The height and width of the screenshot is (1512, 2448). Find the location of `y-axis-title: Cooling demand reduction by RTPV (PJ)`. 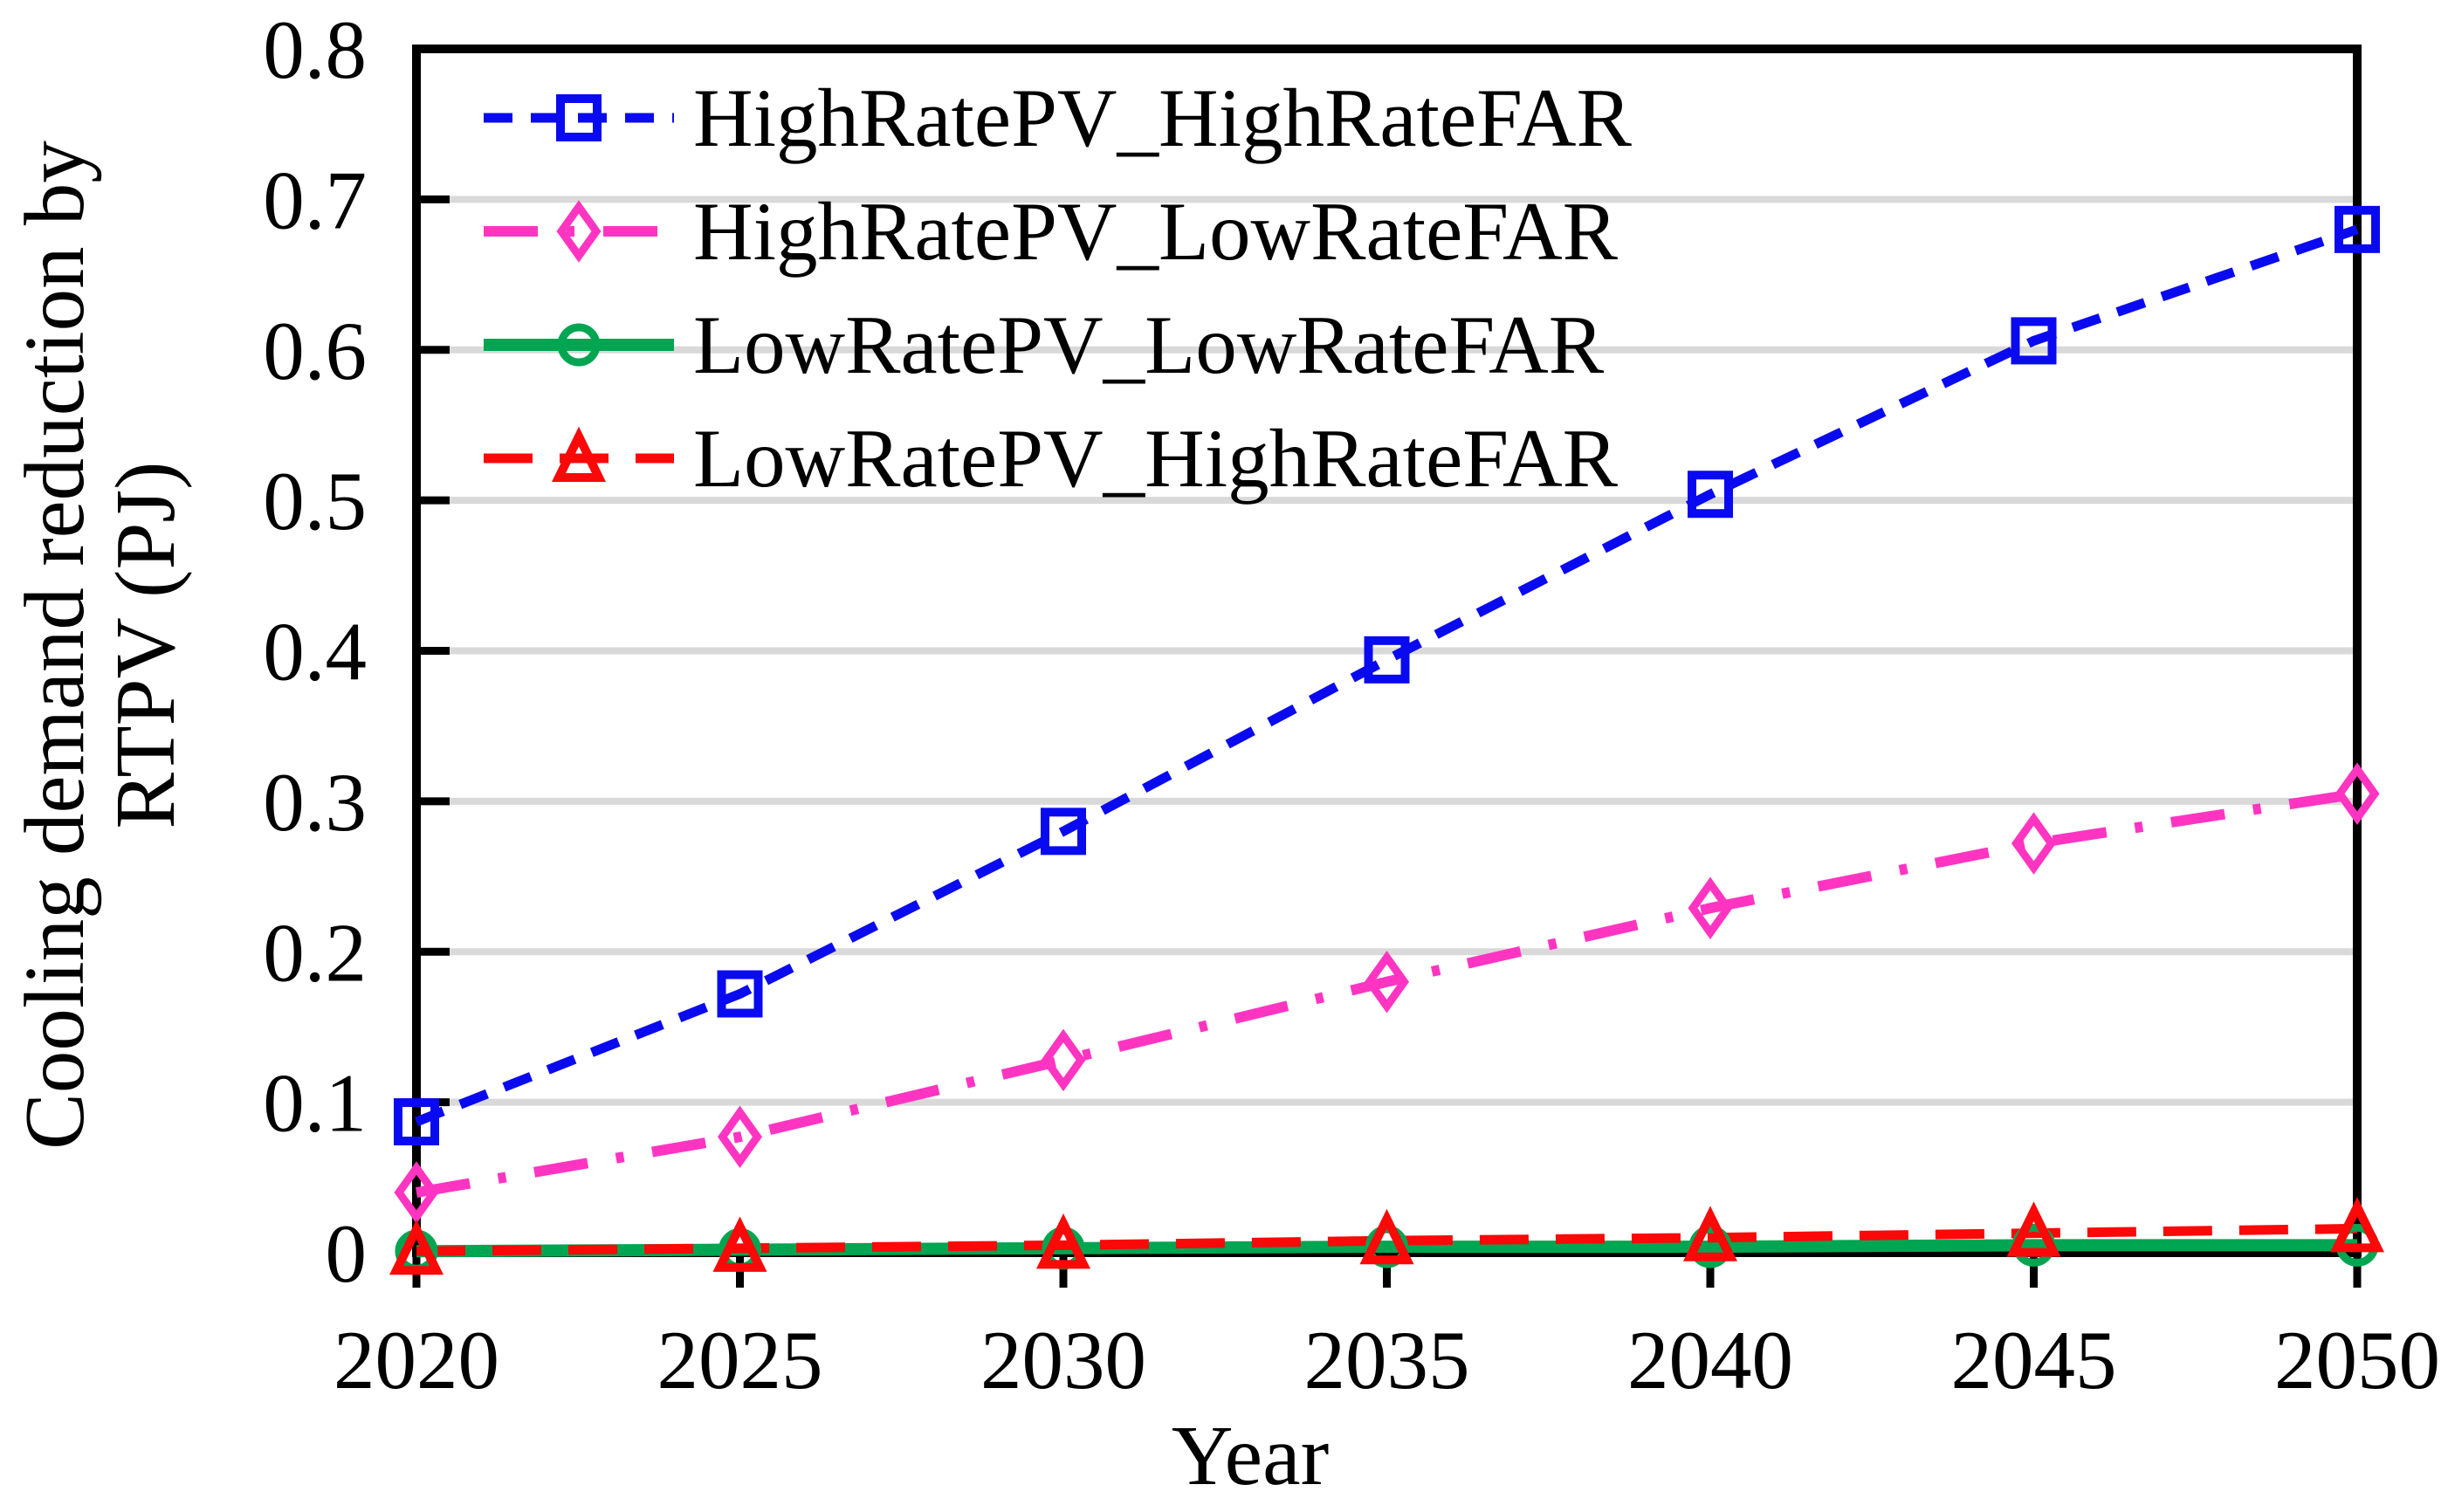

y-axis-title: Cooling demand reduction by RTPV (PJ) is located at coordinates (100, 663).